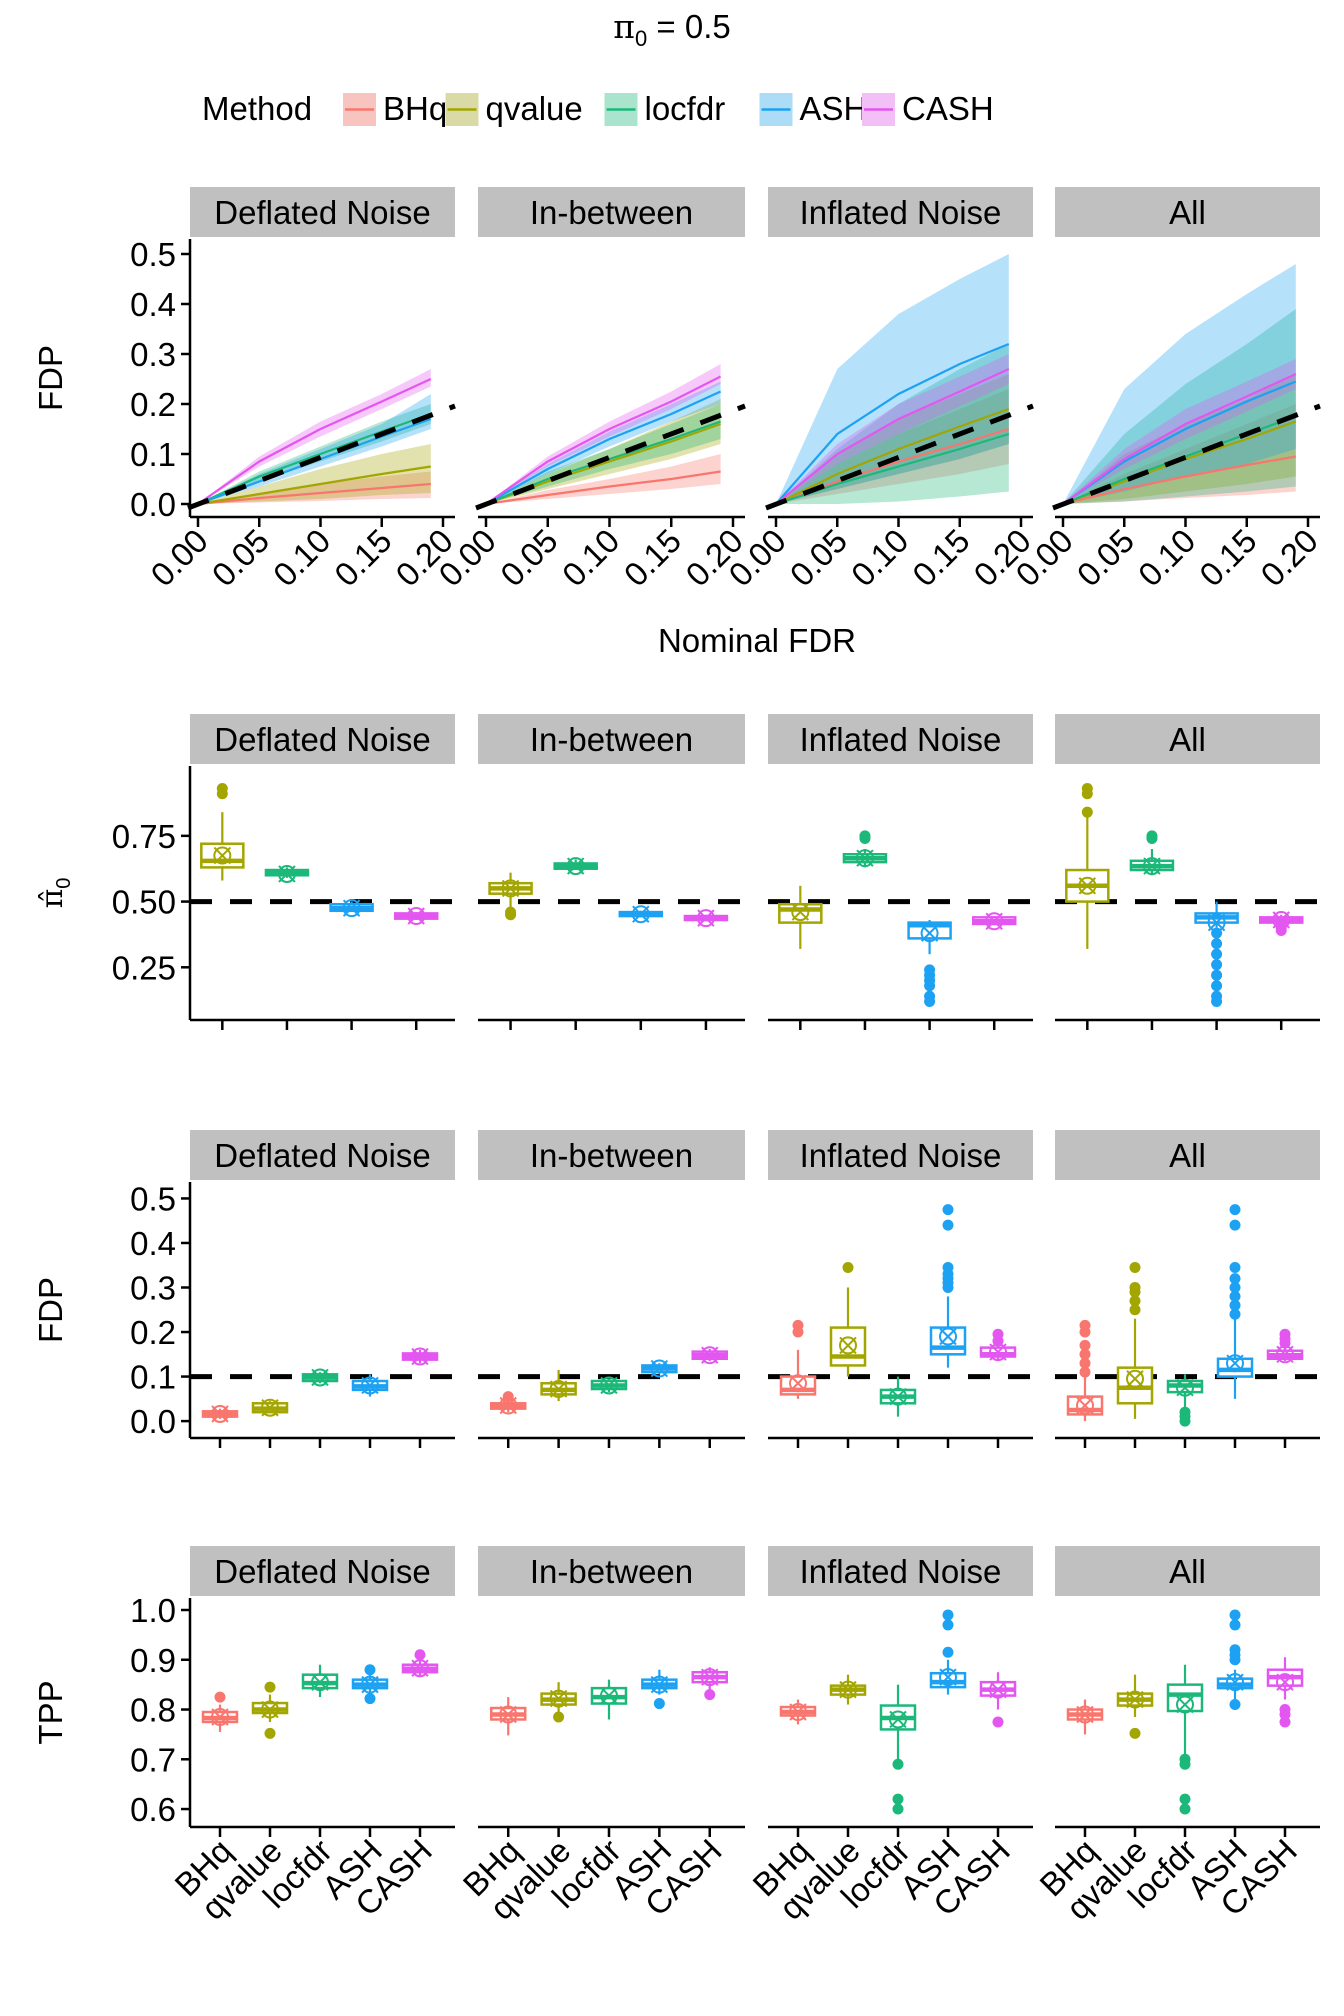 The width and height of the screenshot is (1344, 2016). What do you see at coordinates (153, 404) in the screenshot?
I see `y-tick-label: 0.2` at bounding box center [153, 404].